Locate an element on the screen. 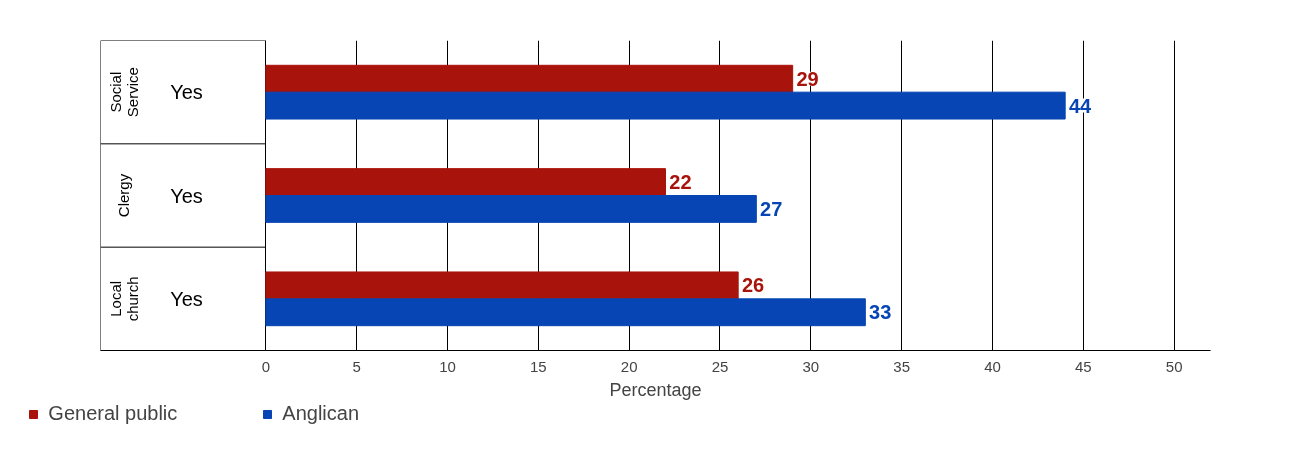 The height and width of the screenshot is (466, 1309). data-label: 22 is located at coordinates (680, 182).